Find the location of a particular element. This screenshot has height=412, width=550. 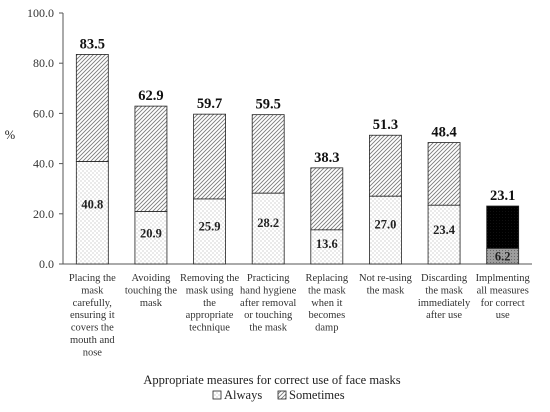

y-tick-label: 80.0 is located at coordinates (43, 63).